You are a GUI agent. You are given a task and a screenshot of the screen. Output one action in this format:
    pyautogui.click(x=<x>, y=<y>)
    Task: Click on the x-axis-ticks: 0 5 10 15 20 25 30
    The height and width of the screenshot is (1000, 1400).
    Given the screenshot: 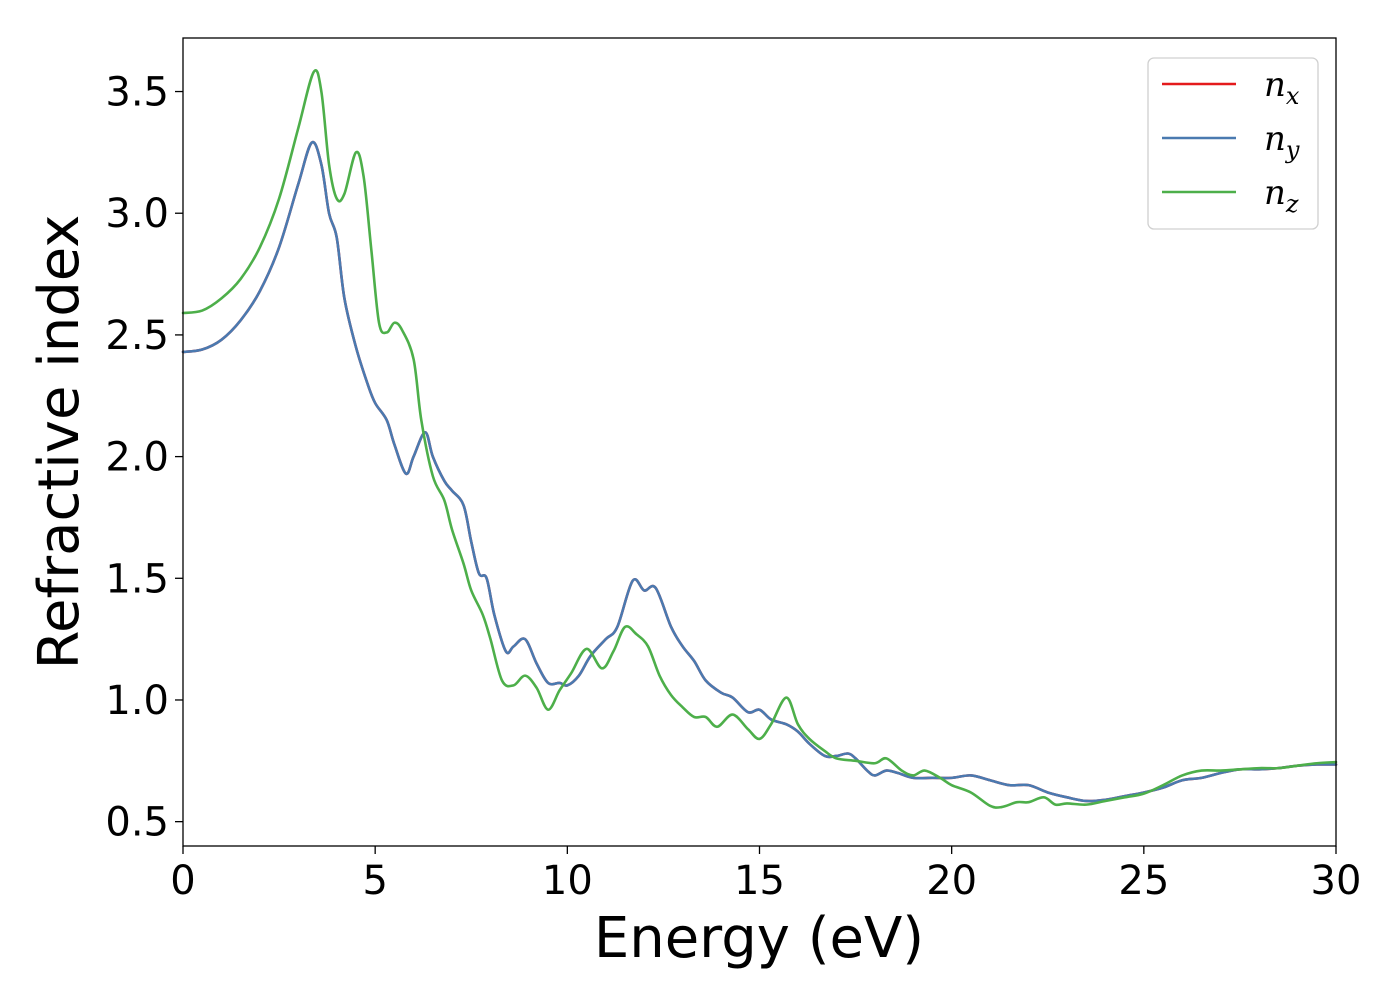 What is the action you would take?
    pyautogui.click(x=765, y=875)
    